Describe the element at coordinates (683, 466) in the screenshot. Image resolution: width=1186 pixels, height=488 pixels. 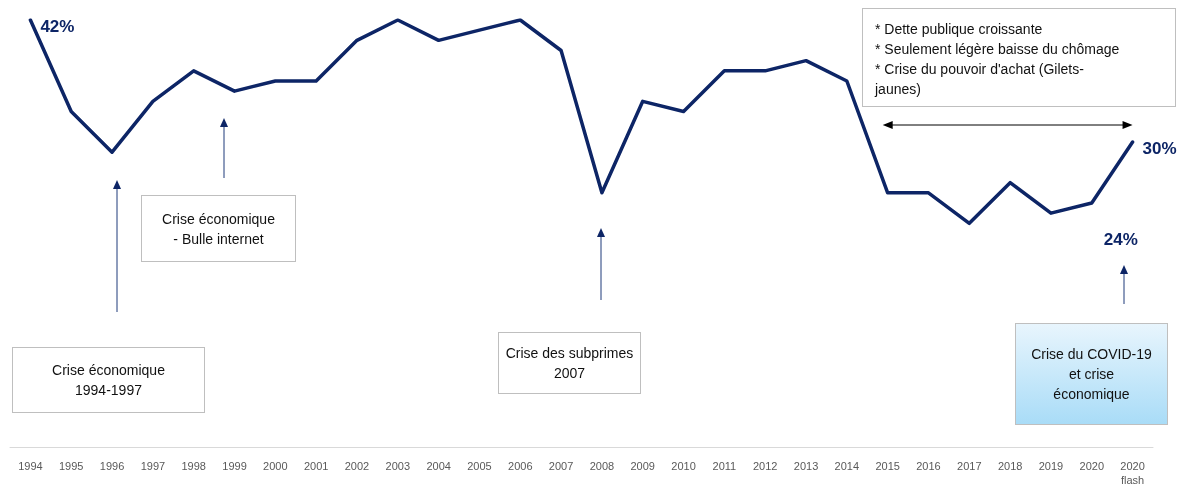
I see `x-tick-label: 2010` at that location.